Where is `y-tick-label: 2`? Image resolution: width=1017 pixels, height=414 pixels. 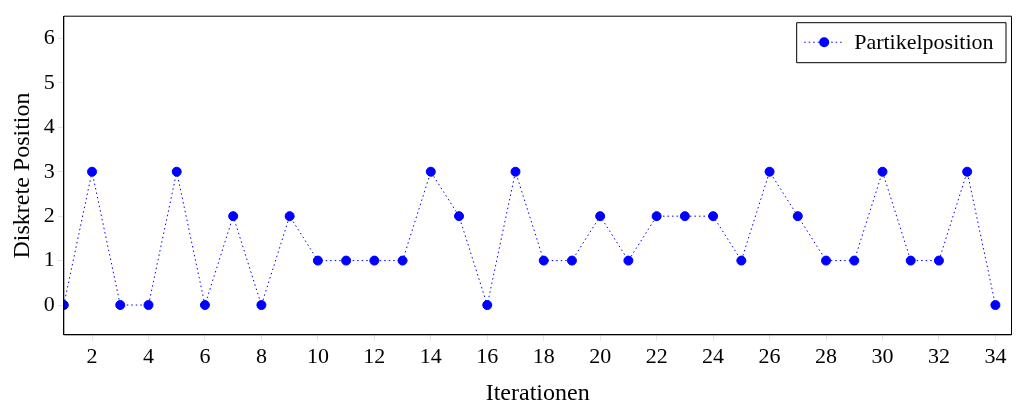 y-tick-label: 2 is located at coordinates (49, 214).